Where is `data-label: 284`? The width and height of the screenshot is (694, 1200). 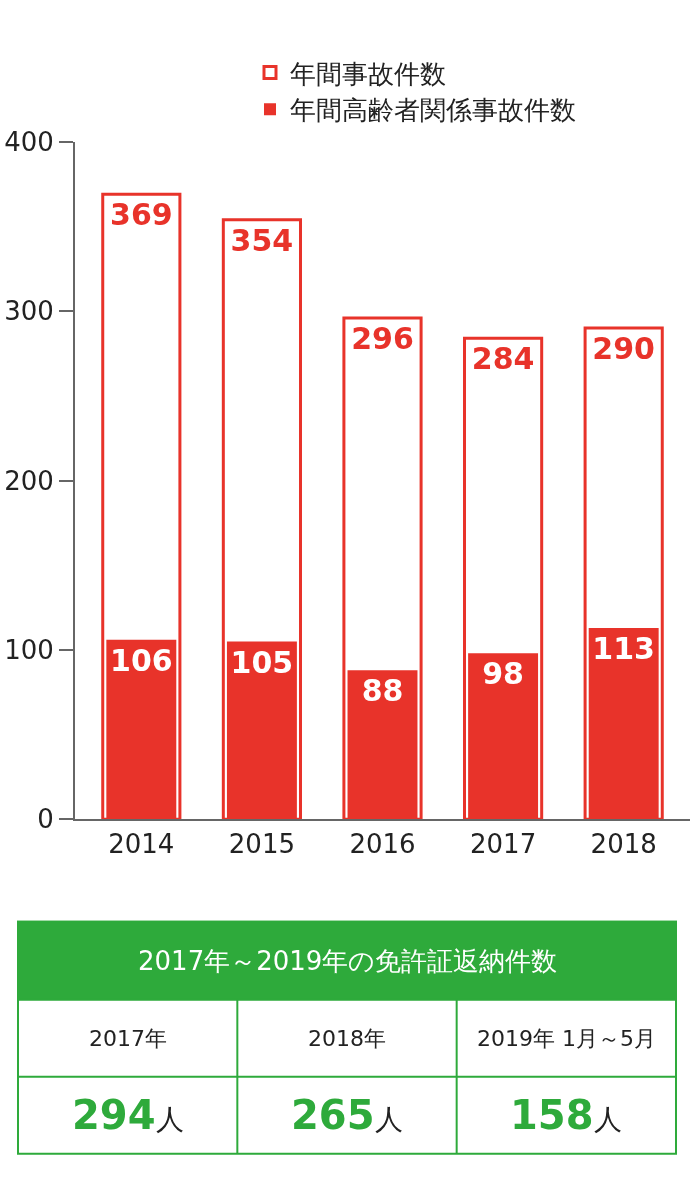 data-label: 284 is located at coordinates (503, 359).